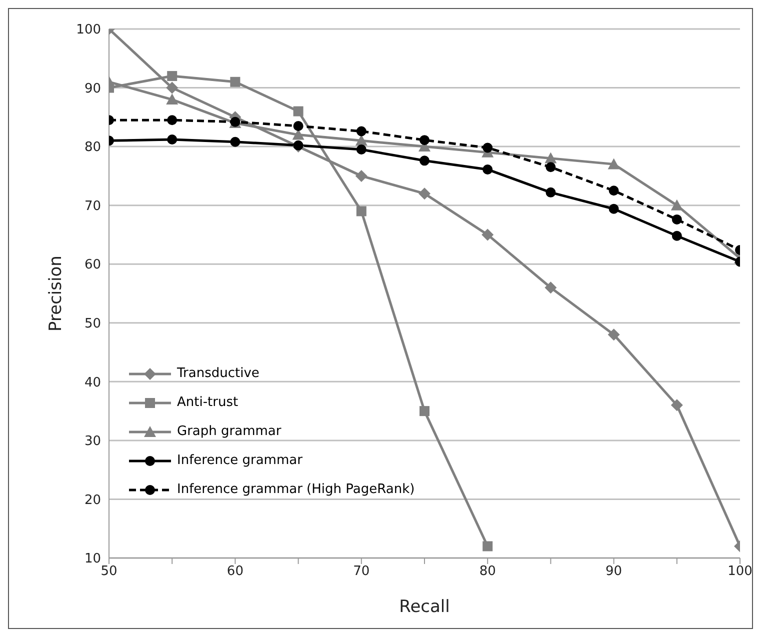 The image size is (763, 637). Describe the element at coordinates (92, 442) in the screenshot. I see `y-tick-label: 30` at that location.